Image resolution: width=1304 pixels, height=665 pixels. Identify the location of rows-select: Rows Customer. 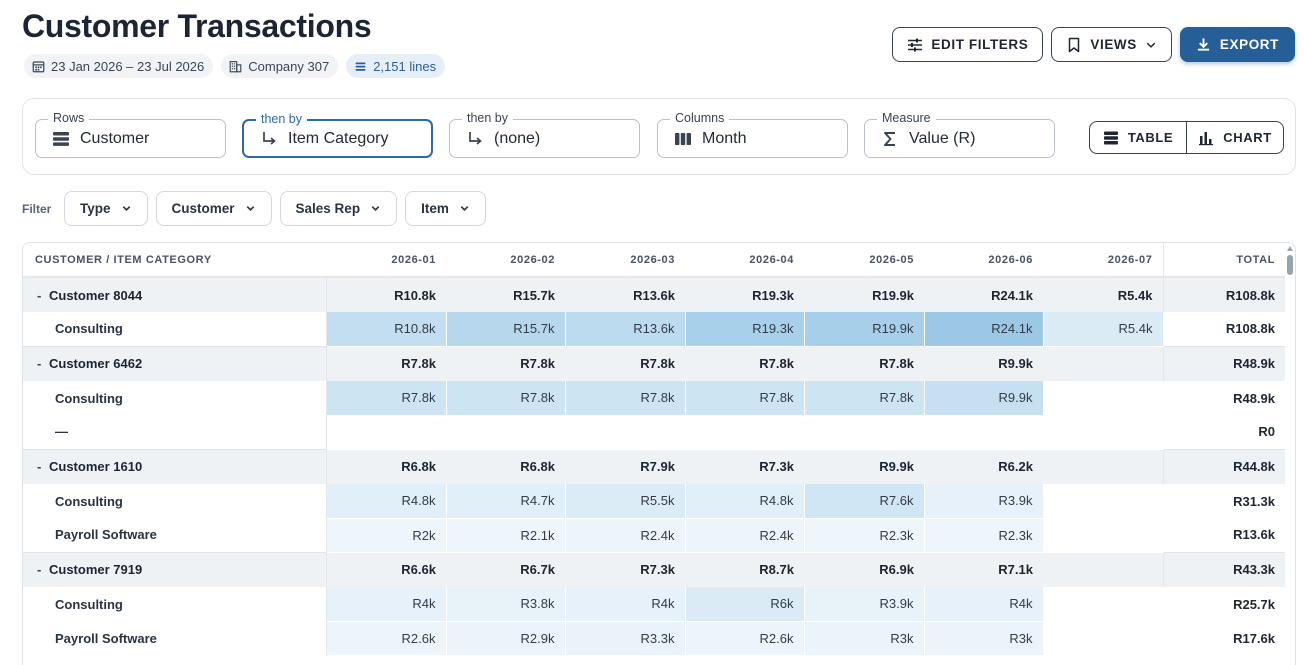
(130, 134).